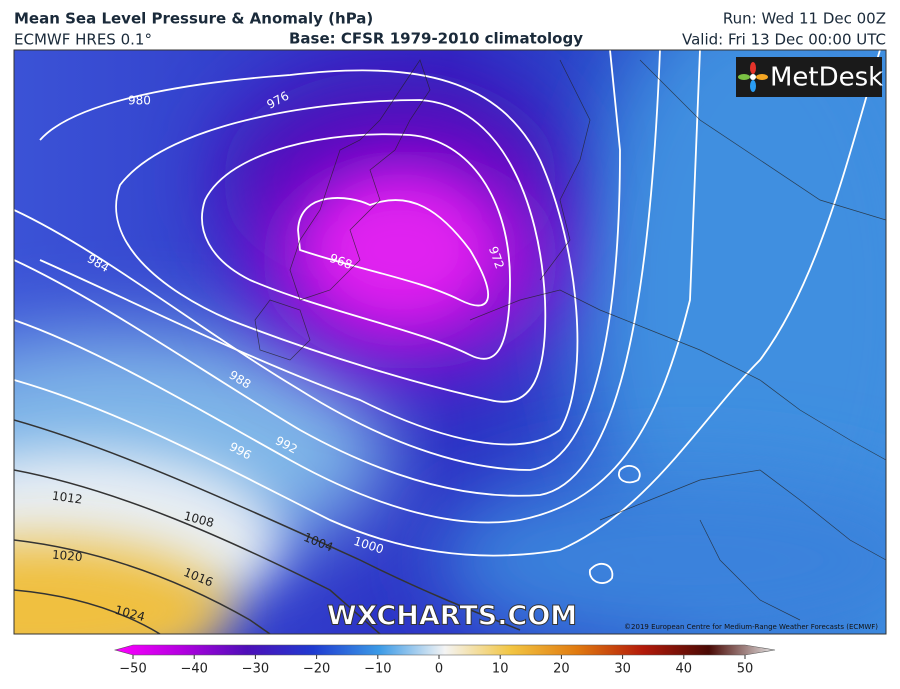  I want to click on colorbar, so click(444, 650).